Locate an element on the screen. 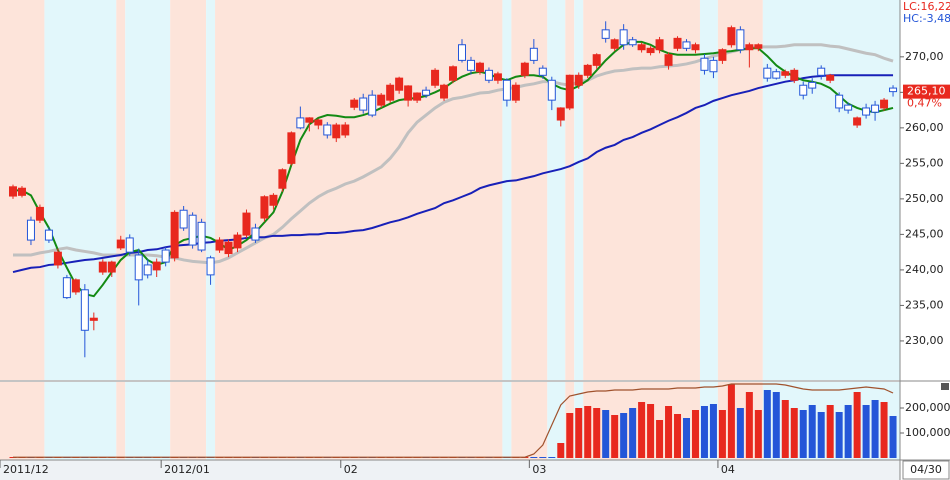 The image size is (950, 480). last-date-box is located at coordinates (926, 470).